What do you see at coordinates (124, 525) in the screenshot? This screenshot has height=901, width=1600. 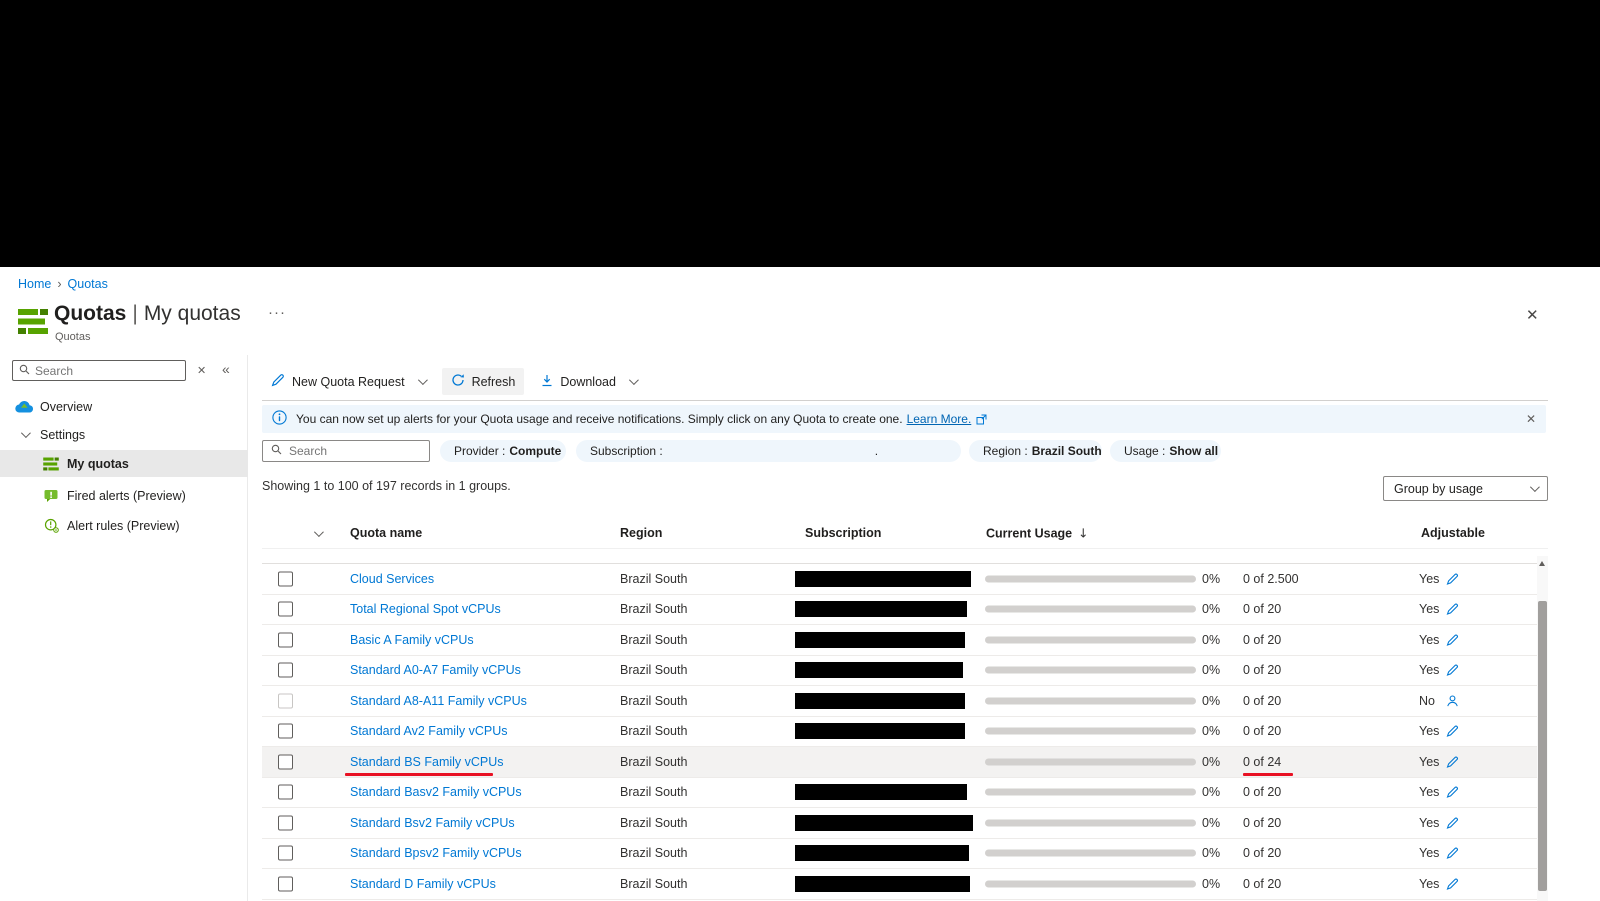 I see `sidebar-item-alert-rules: Alert rules (Preview)` at bounding box center [124, 525].